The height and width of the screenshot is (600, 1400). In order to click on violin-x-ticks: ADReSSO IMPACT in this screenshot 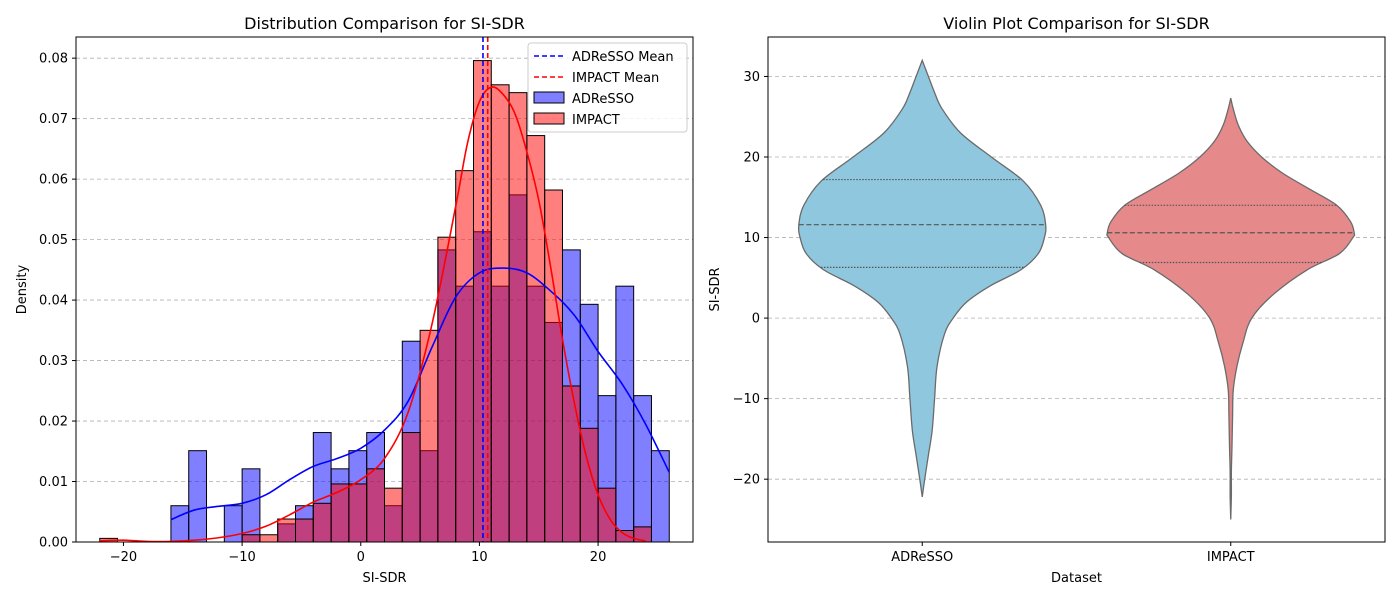, I will do `click(1073, 553)`.